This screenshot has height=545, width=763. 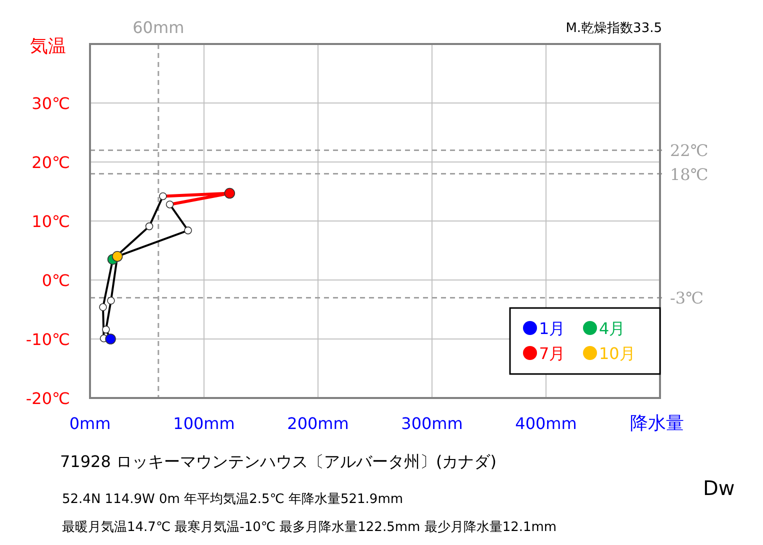 I want to click on x-tick-label: 400mm, so click(x=546, y=423).